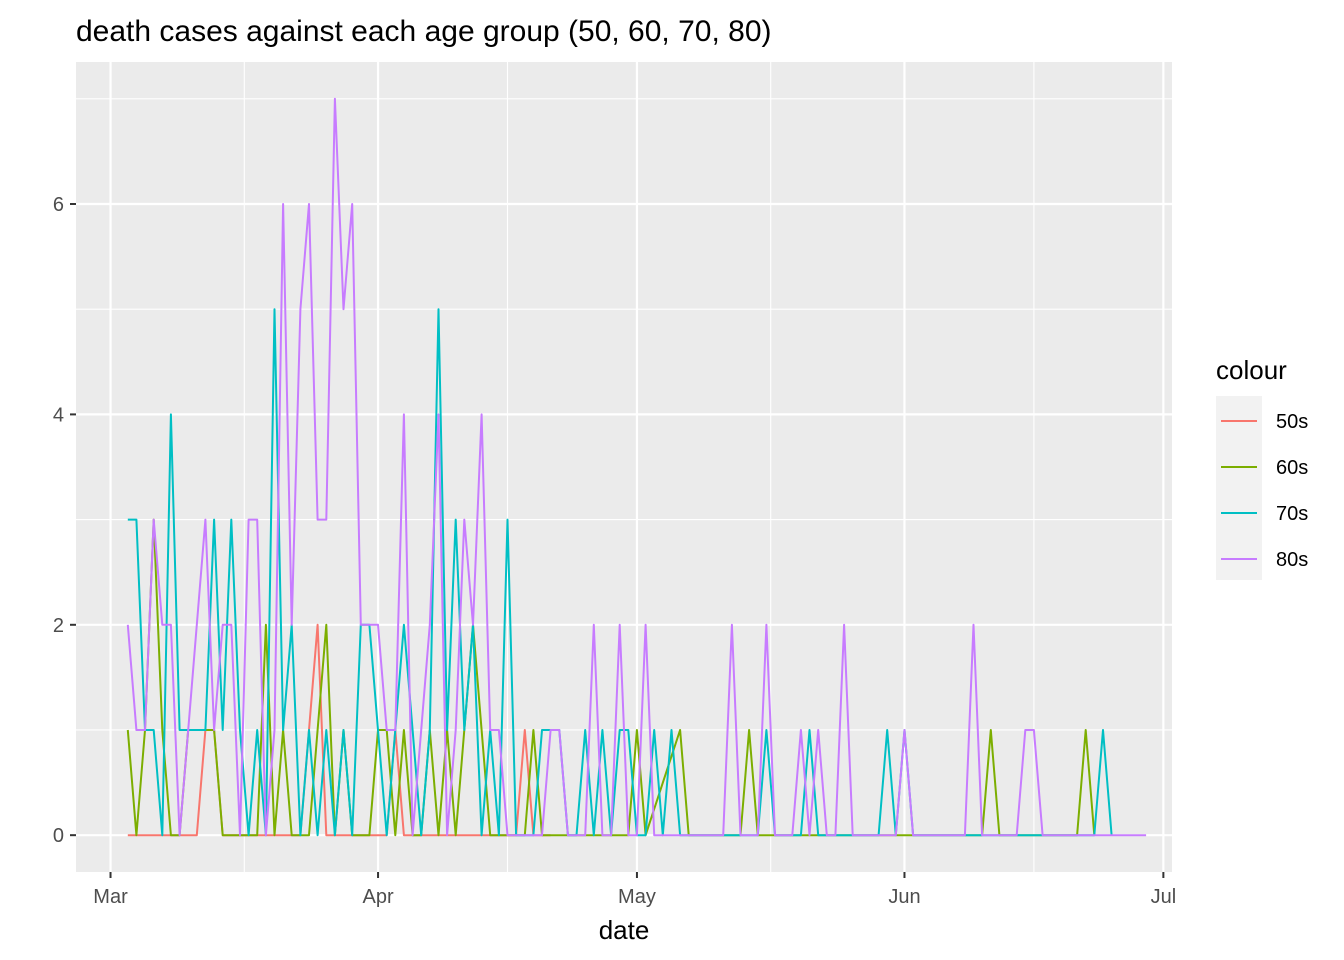 This screenshot has width=1344, height=960. What do you see at coordinates (624, 930) in the screenshot?
I see `x-axis-title: date` at bounding box center [624, 930].